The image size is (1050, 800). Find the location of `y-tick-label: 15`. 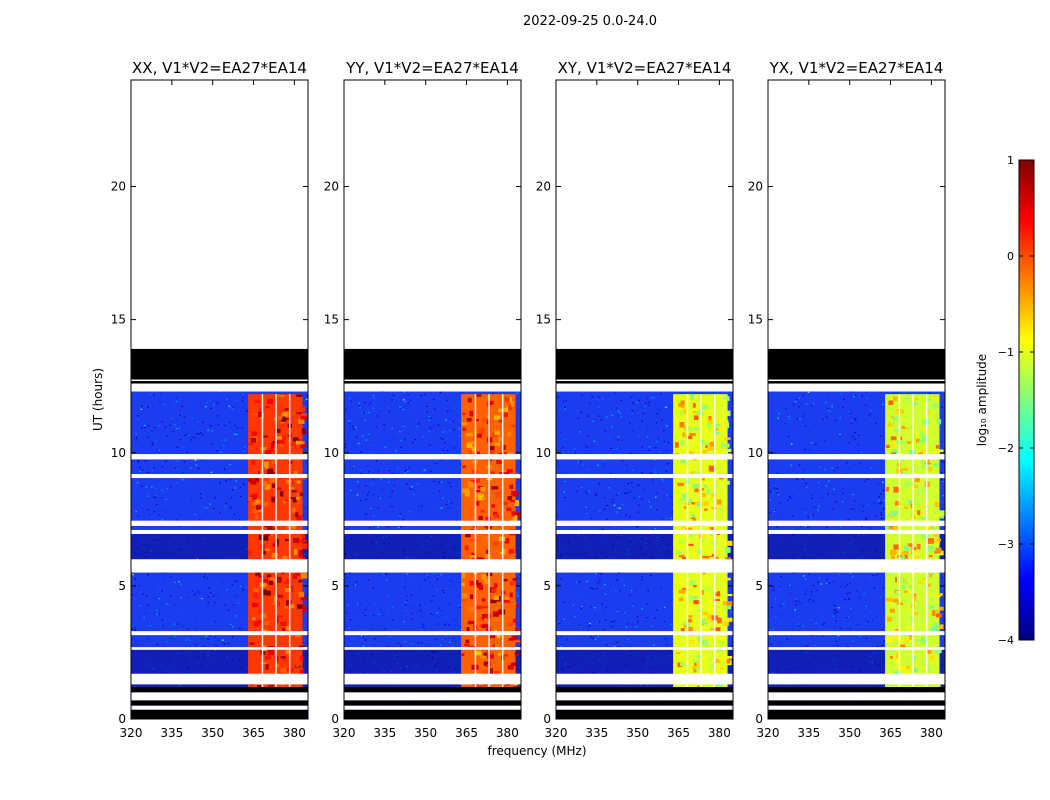

y-tick-label: 15 is located at coordinates (331, 320).